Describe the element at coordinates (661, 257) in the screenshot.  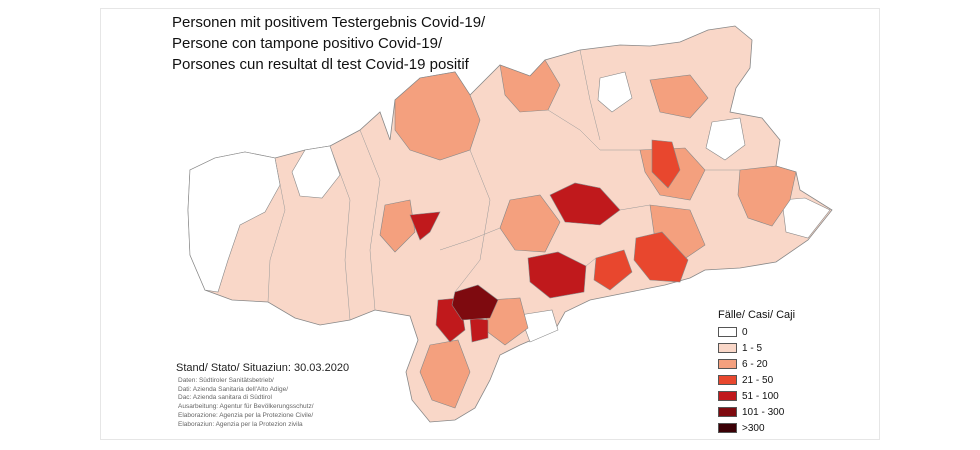
I see `municipality-21-50-badia-south` at that location.